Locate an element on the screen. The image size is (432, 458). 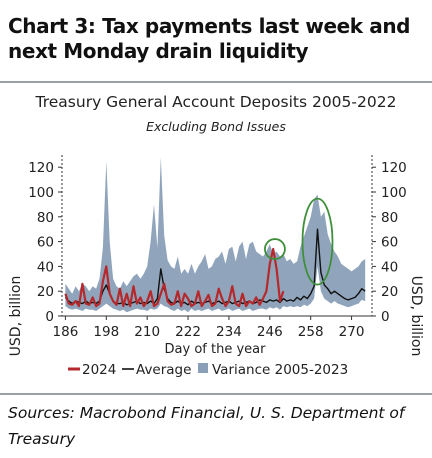
y-tick-label-left: 100 is located at coordinates (41, 193).